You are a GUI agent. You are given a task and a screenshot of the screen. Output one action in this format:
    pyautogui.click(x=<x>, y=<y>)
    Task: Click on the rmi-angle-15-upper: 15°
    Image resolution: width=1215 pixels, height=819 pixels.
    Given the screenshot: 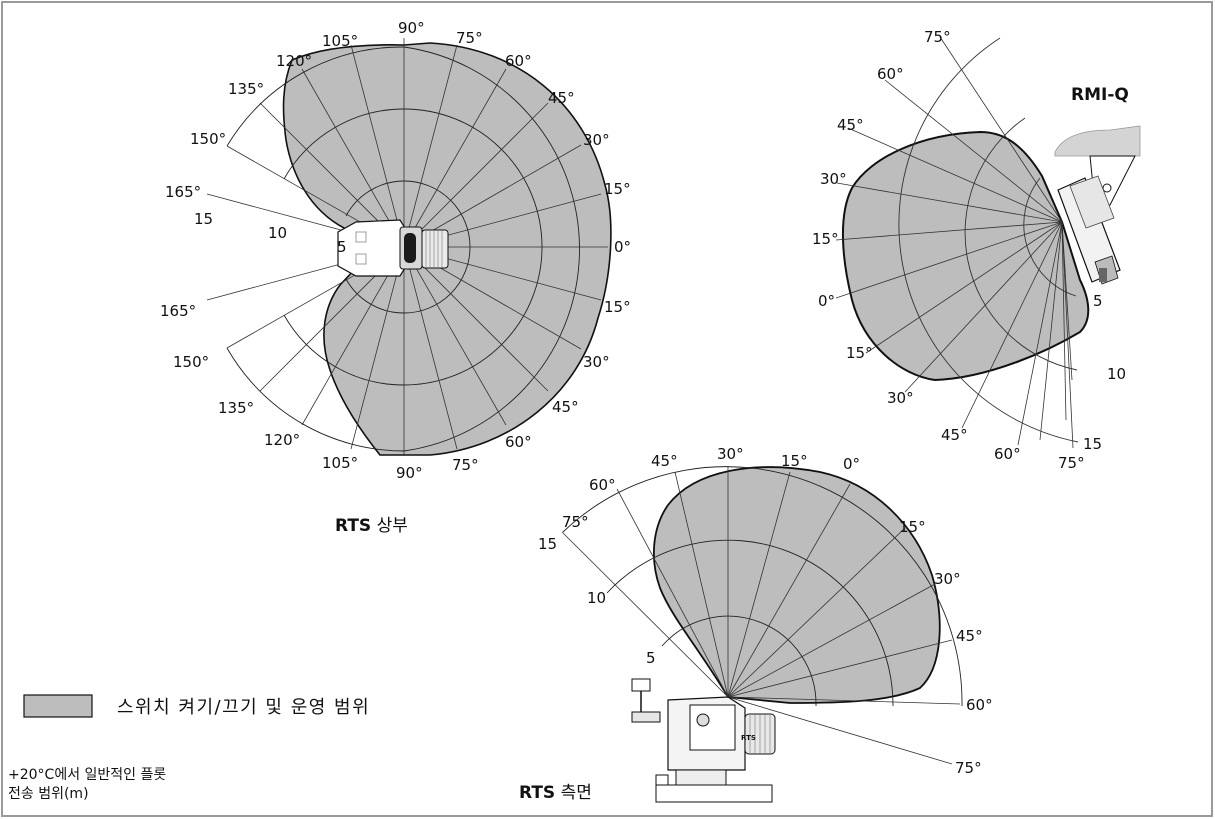 What is the action you would take?
    pyautogui.click(x=825, y=239)
    